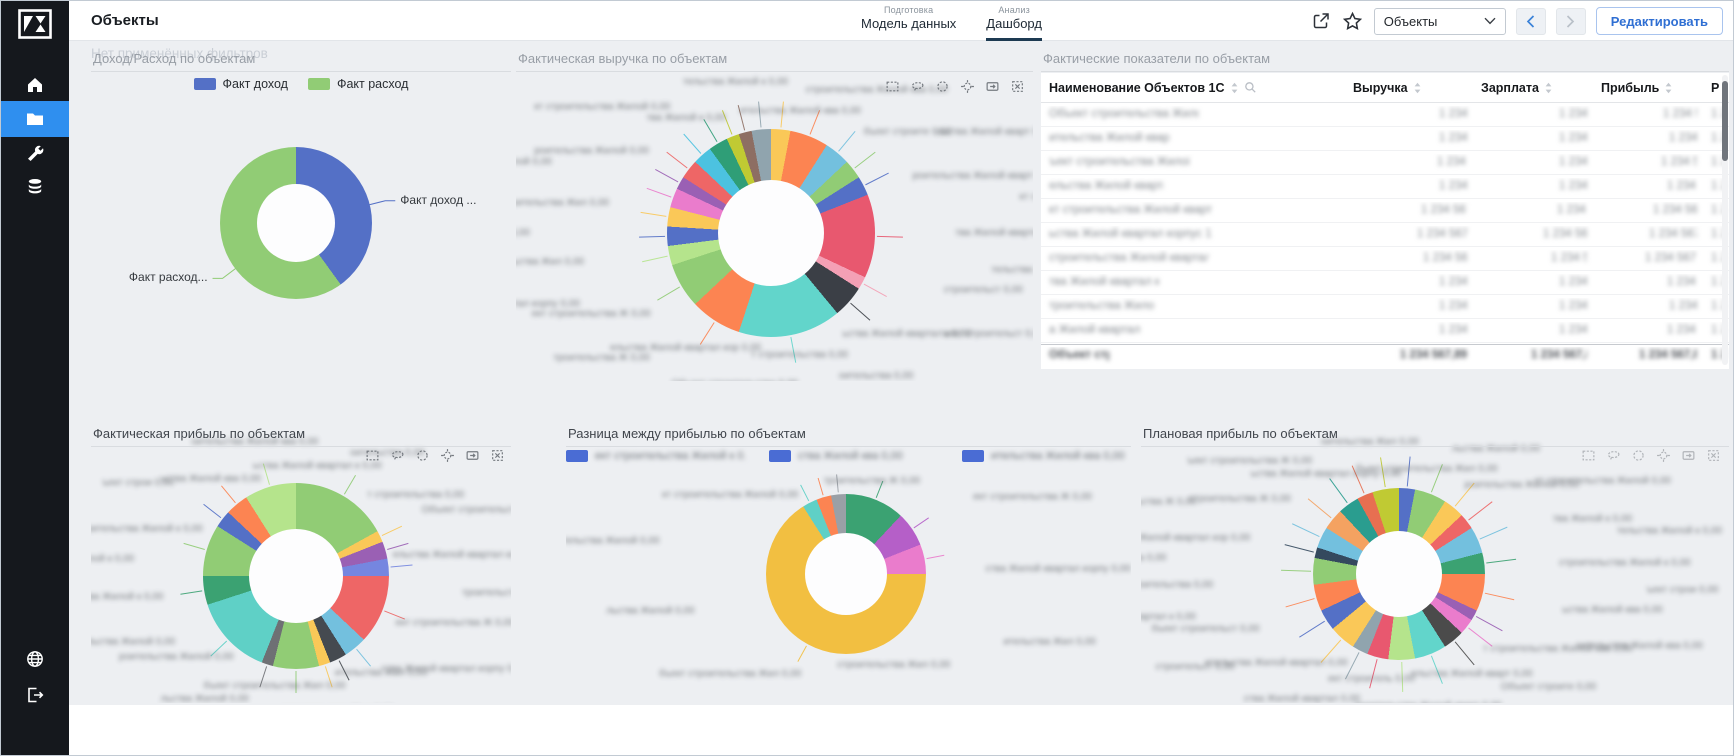  I want to click on scrollbar-thumb, so click(1725, 121).